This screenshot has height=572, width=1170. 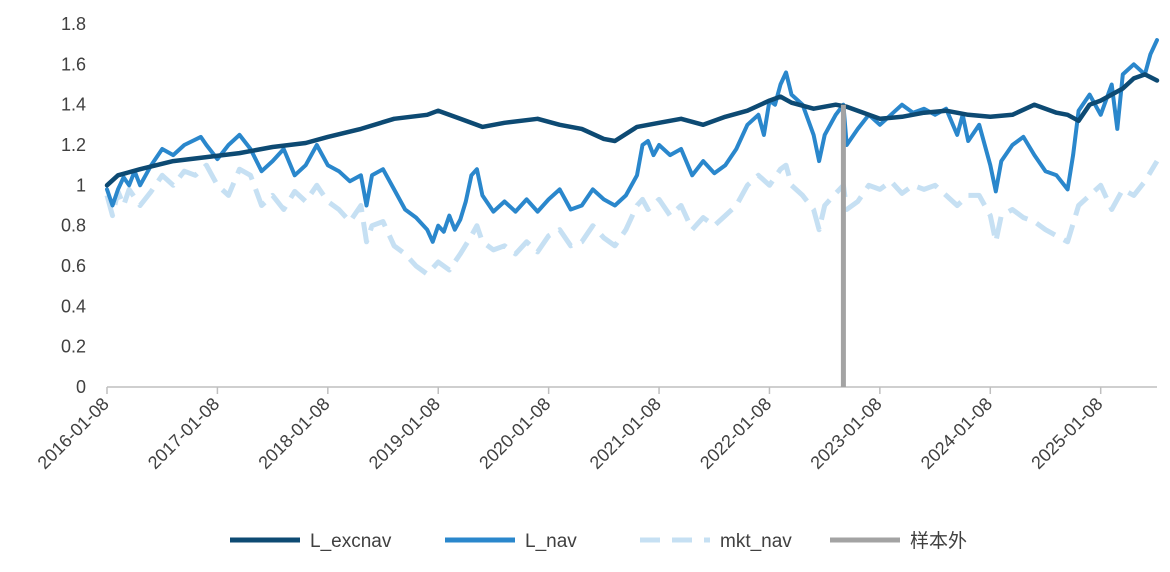 I want to click on x-tick-label: 2023-01-08, so click(x=845, y=433).